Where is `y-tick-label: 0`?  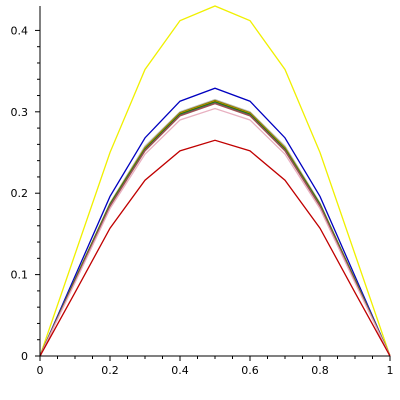 y-tick-label: 0 is located at coordinates (24, 356).